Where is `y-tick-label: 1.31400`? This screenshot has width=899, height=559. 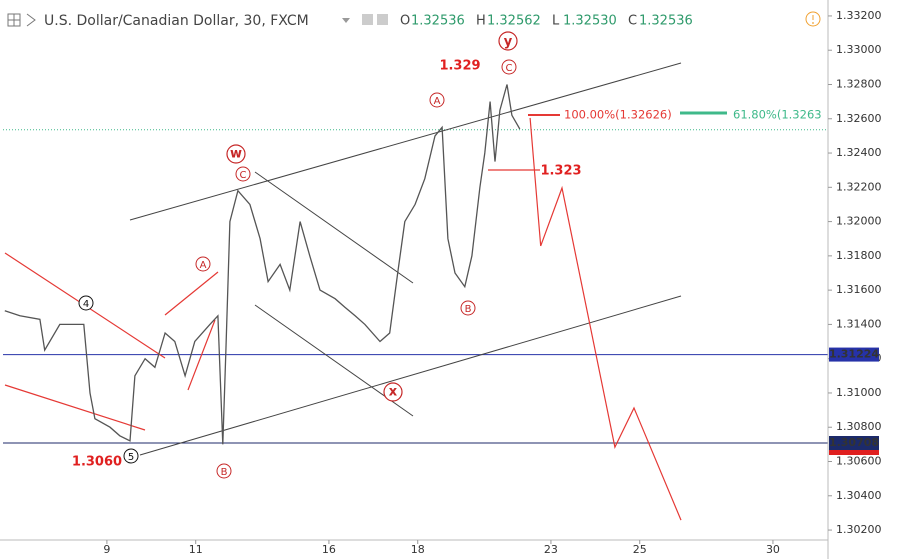 y-tick-label: 1.31400 is located at coordinates (859, 323).